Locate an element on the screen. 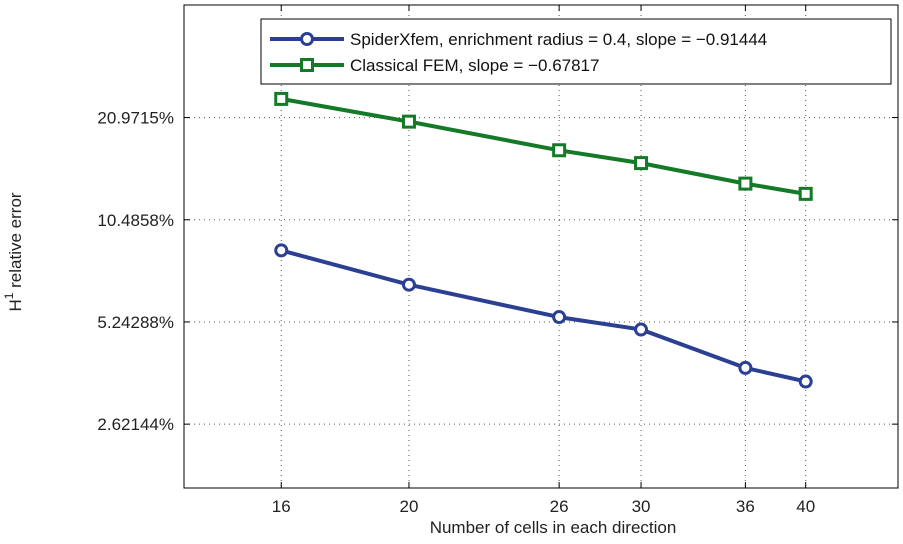 This screenshot has height=544, width=903. x-tick-label: 26 is located at coordinates (559, 506).